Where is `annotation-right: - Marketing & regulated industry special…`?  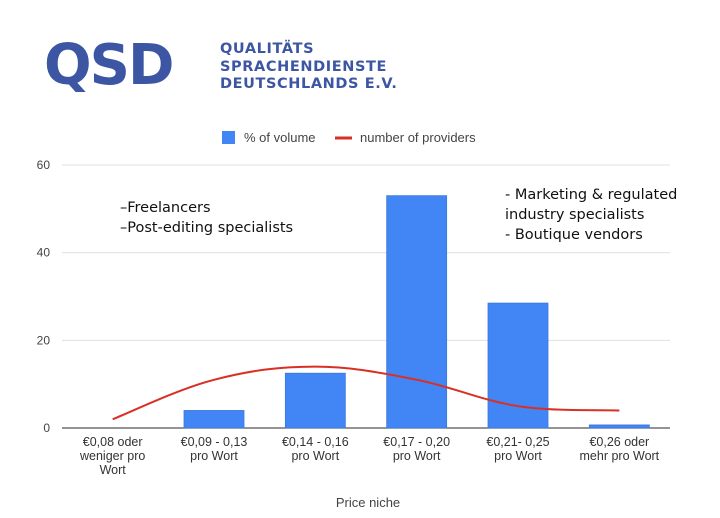
annotation-right: - Marketing & regulated industry special… is located at coordinates (591, 215).